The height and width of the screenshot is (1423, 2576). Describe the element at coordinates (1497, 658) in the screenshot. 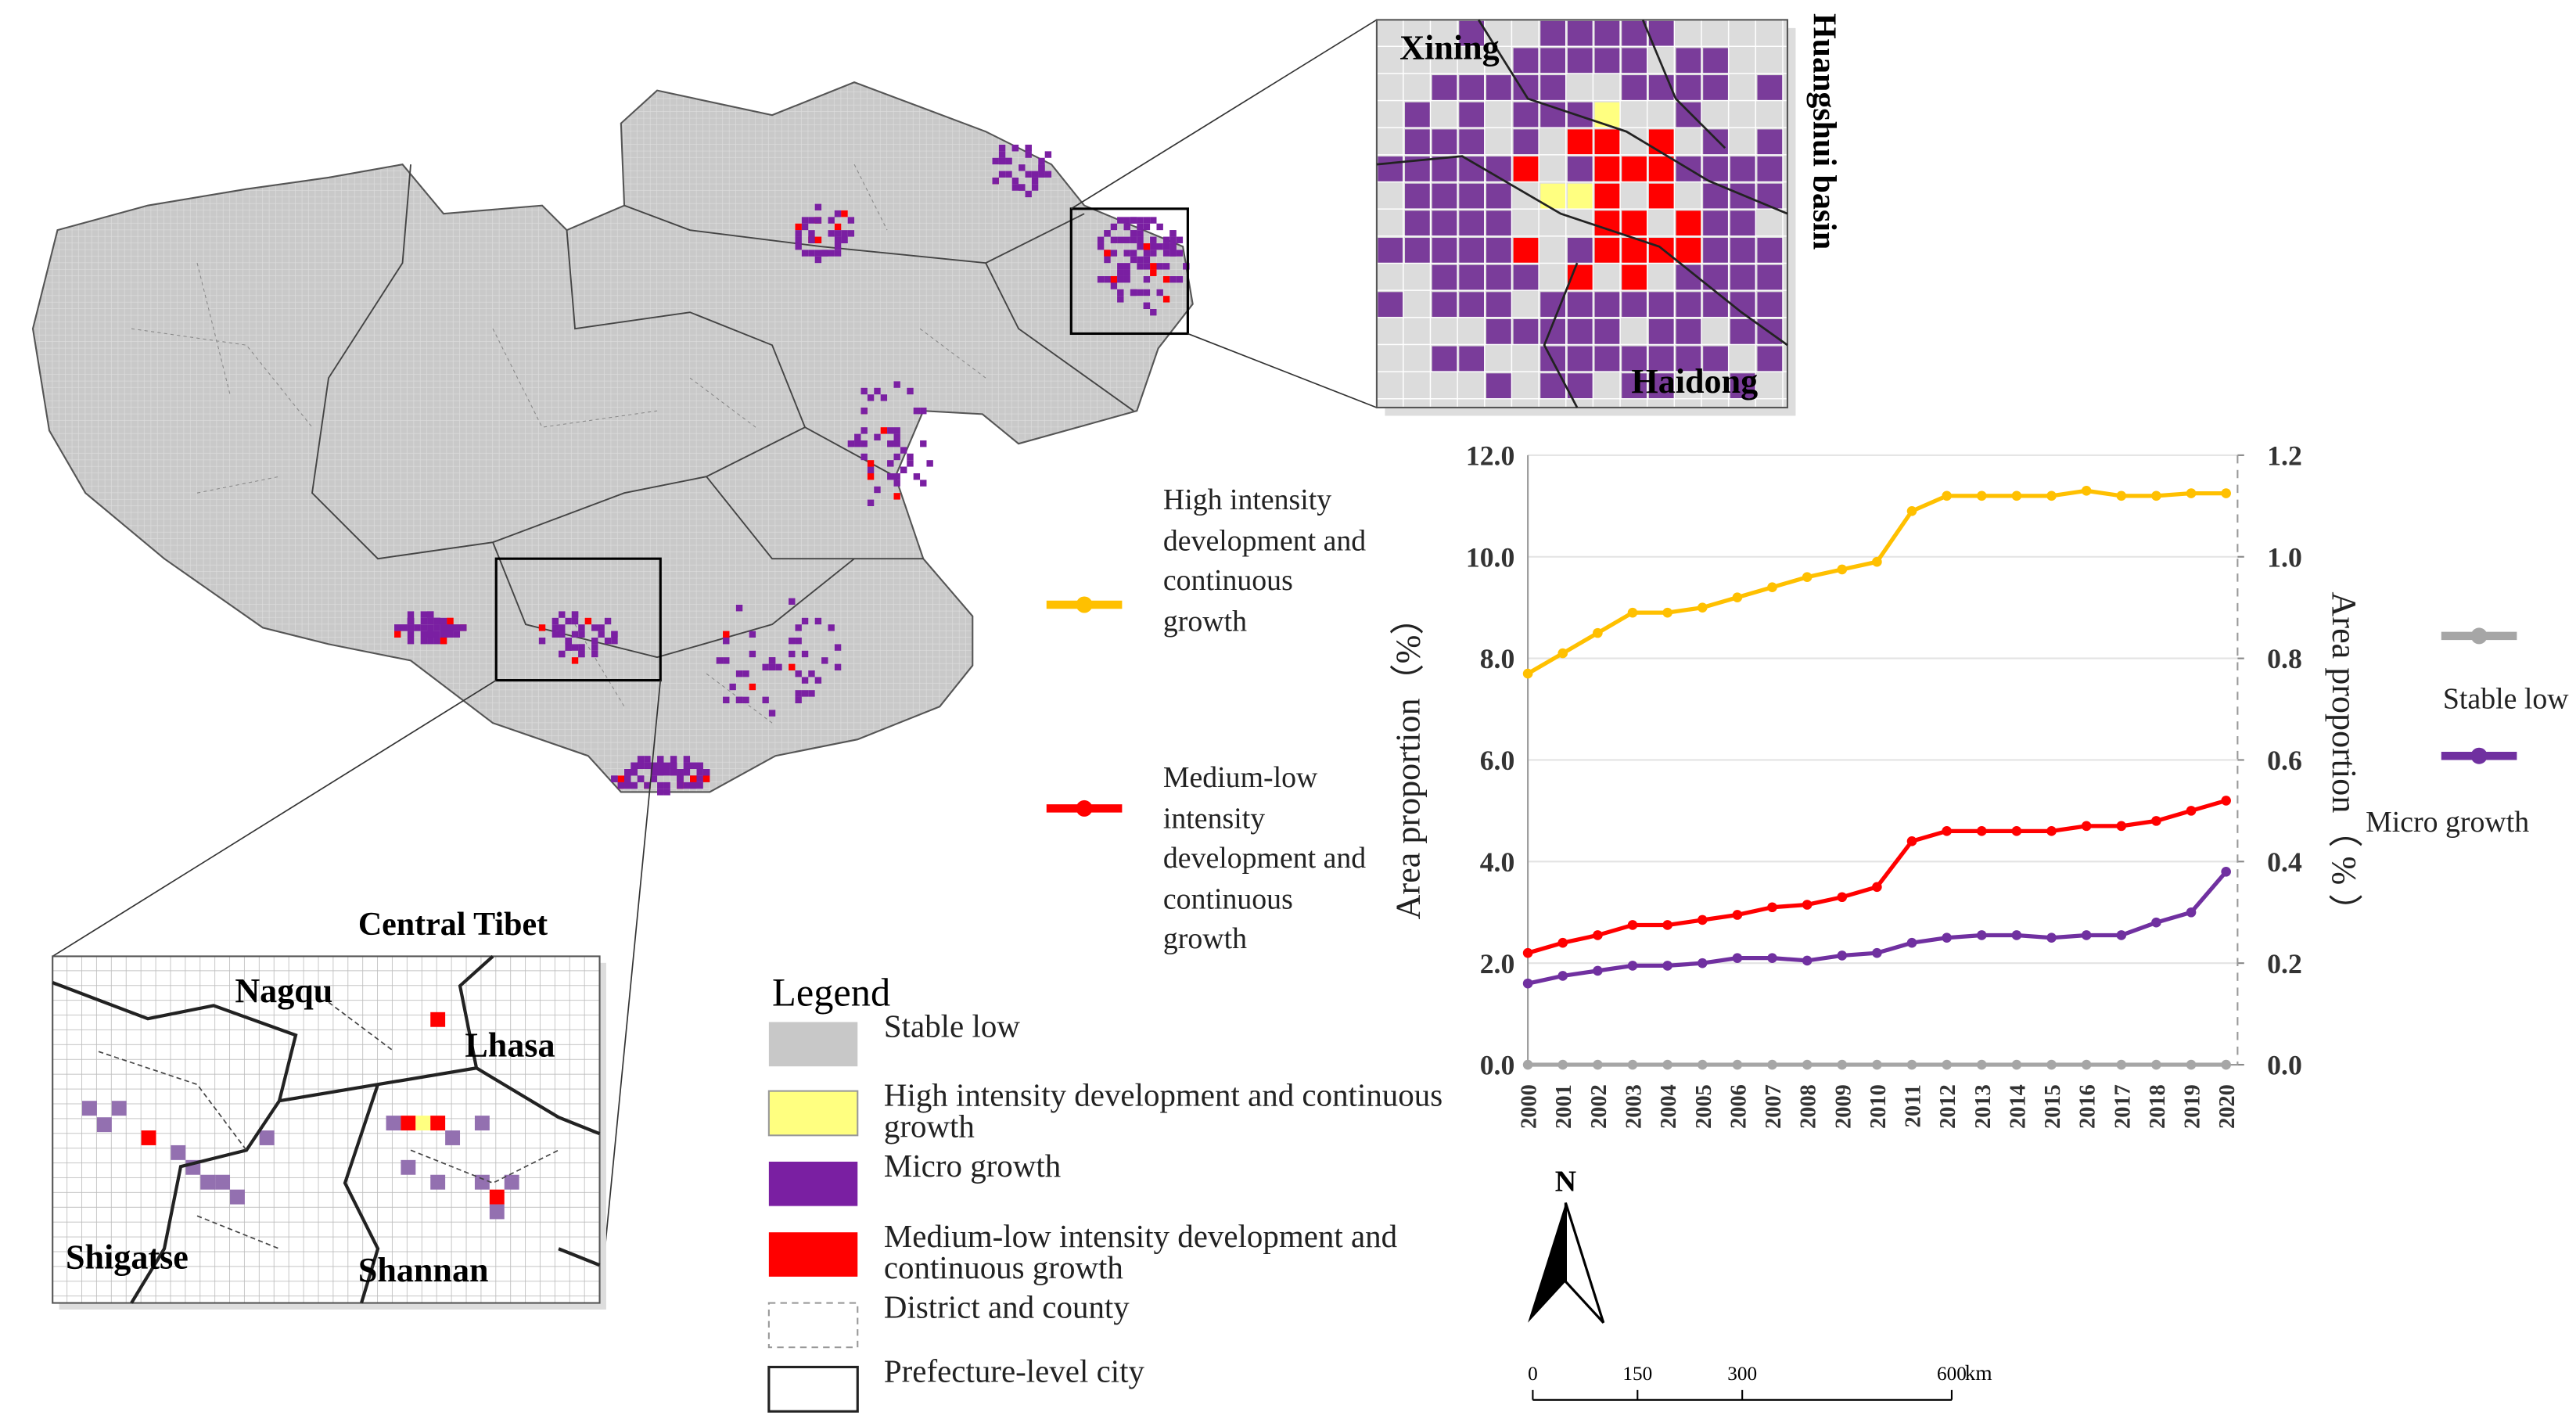

I see `y-tick-label: 8.0` at that location.